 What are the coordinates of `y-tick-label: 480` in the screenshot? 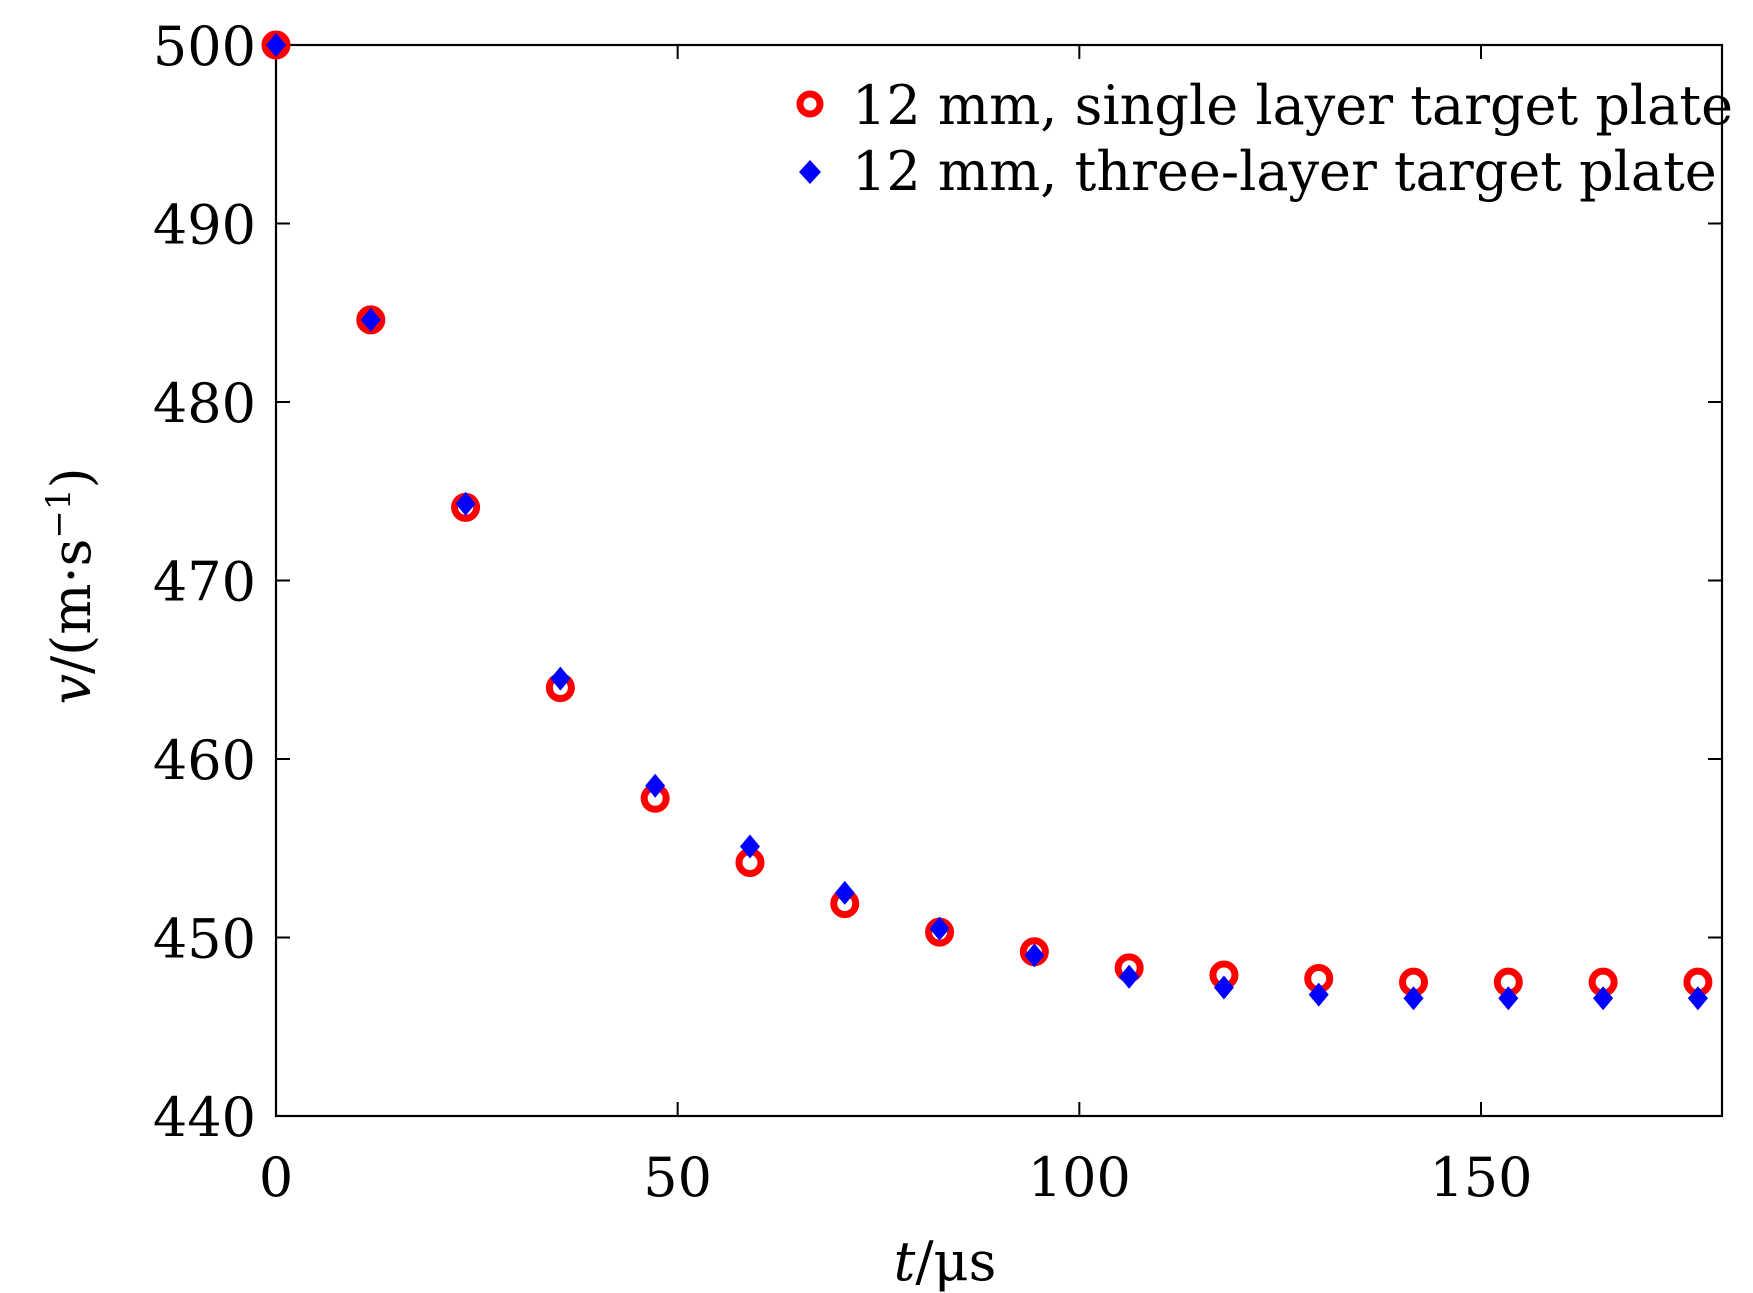 It's located at (204, 403).